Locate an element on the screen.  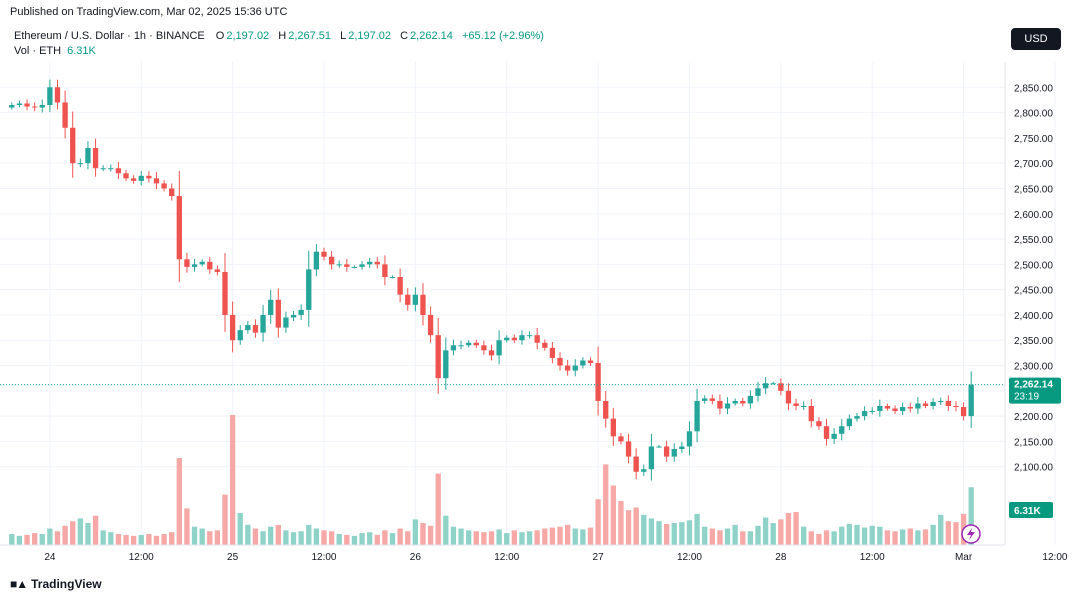
price-tick-label: 2,550.00 is located at coordinates (1033, 240).